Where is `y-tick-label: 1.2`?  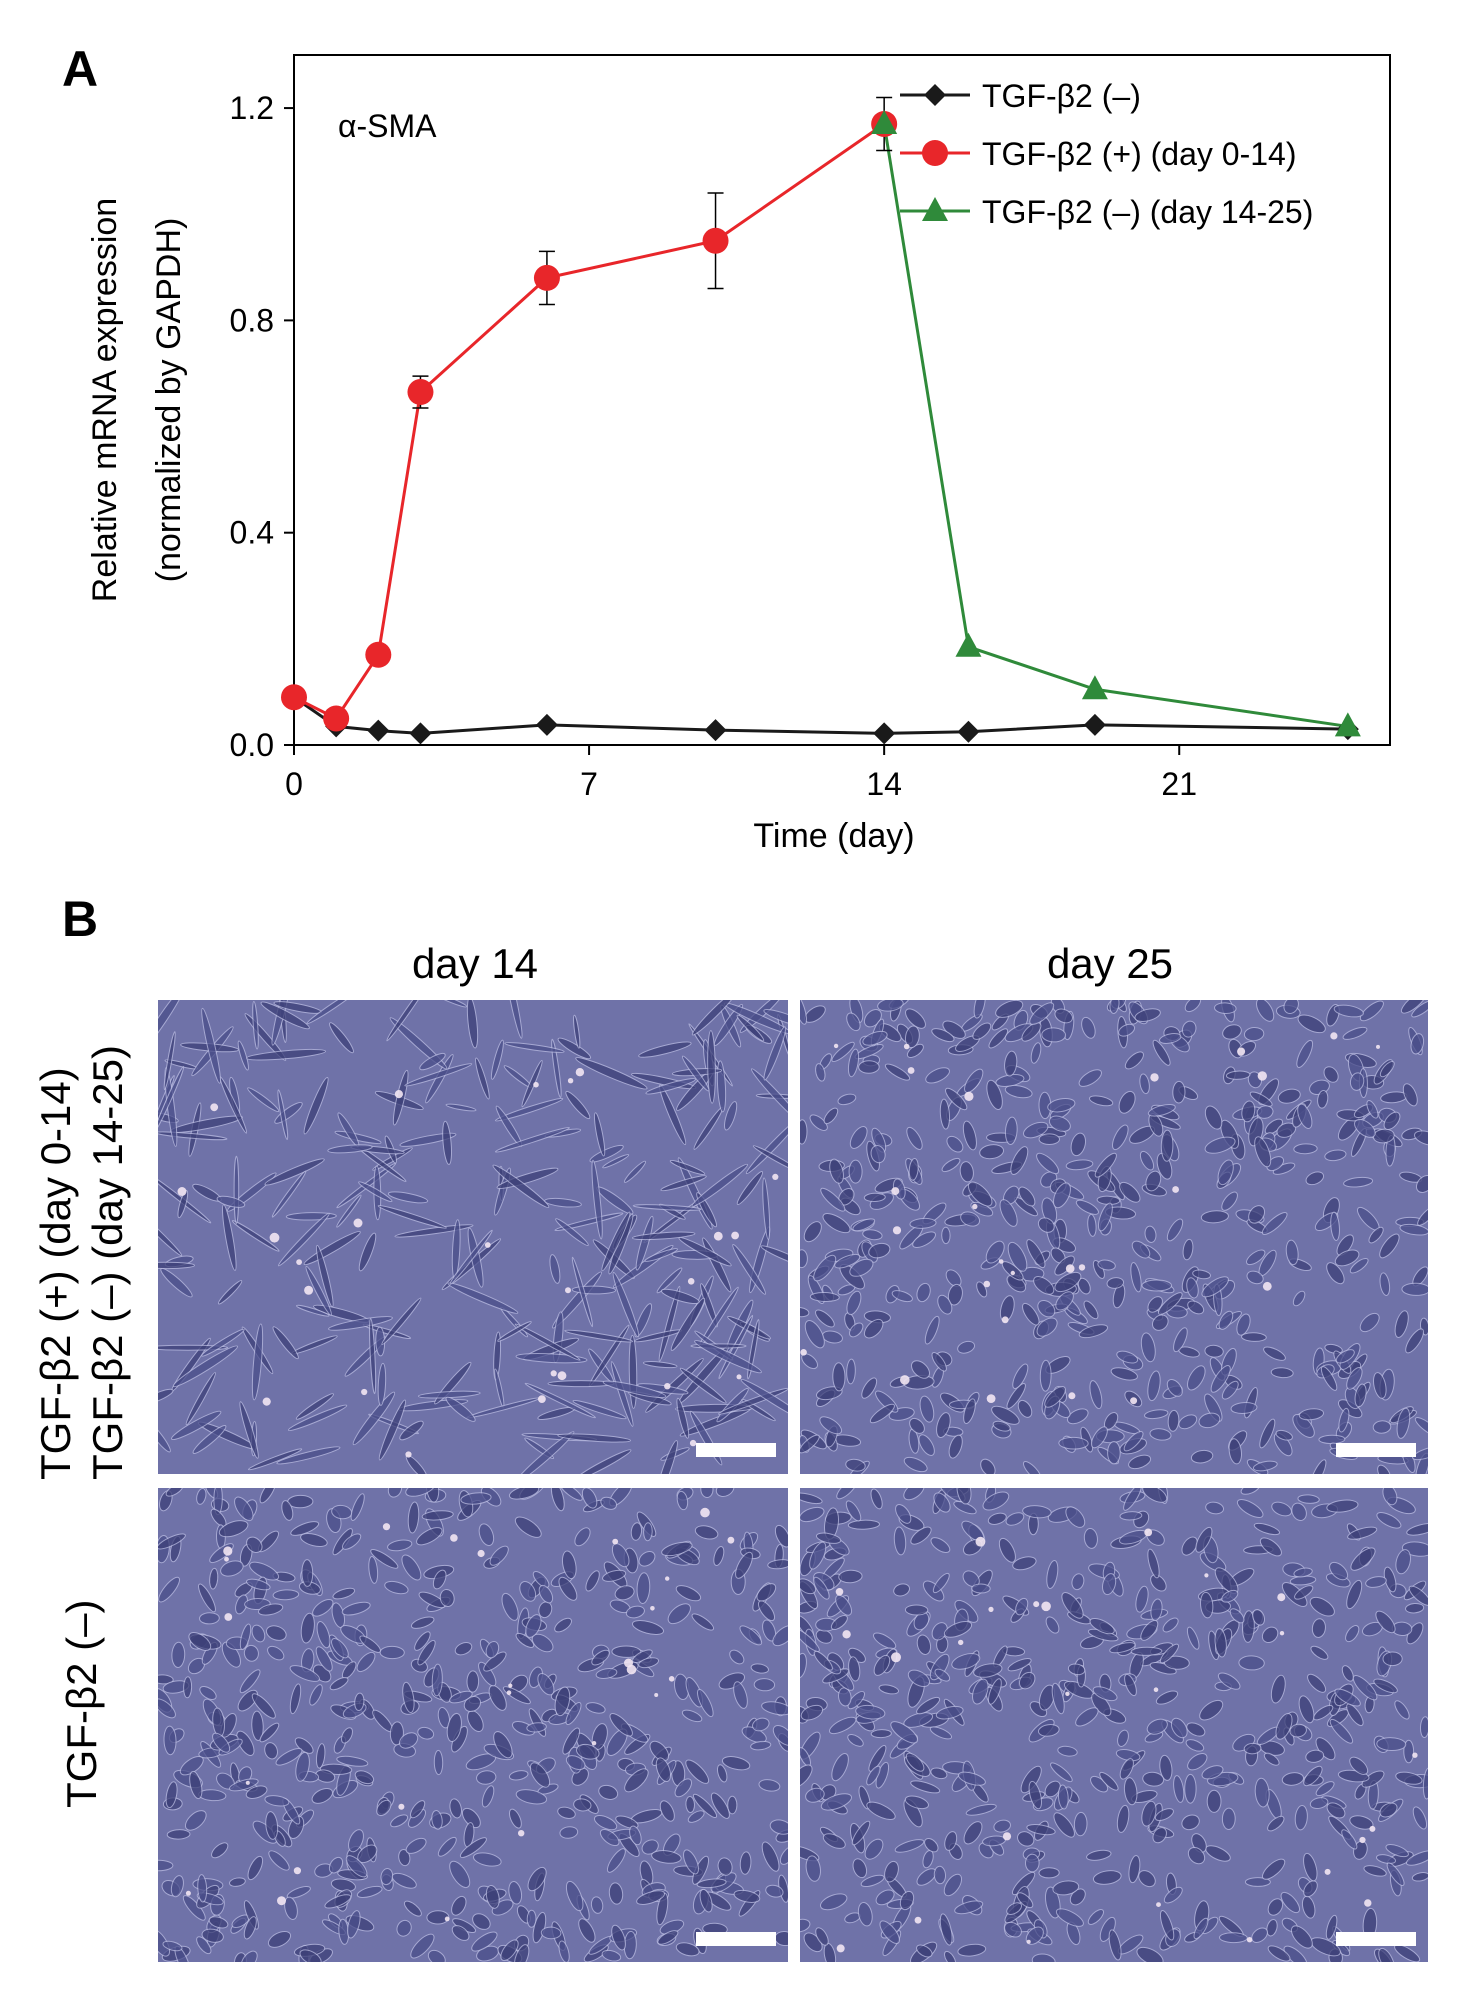 y-tick-label: 1.2 is located at coordinates (252, 108).